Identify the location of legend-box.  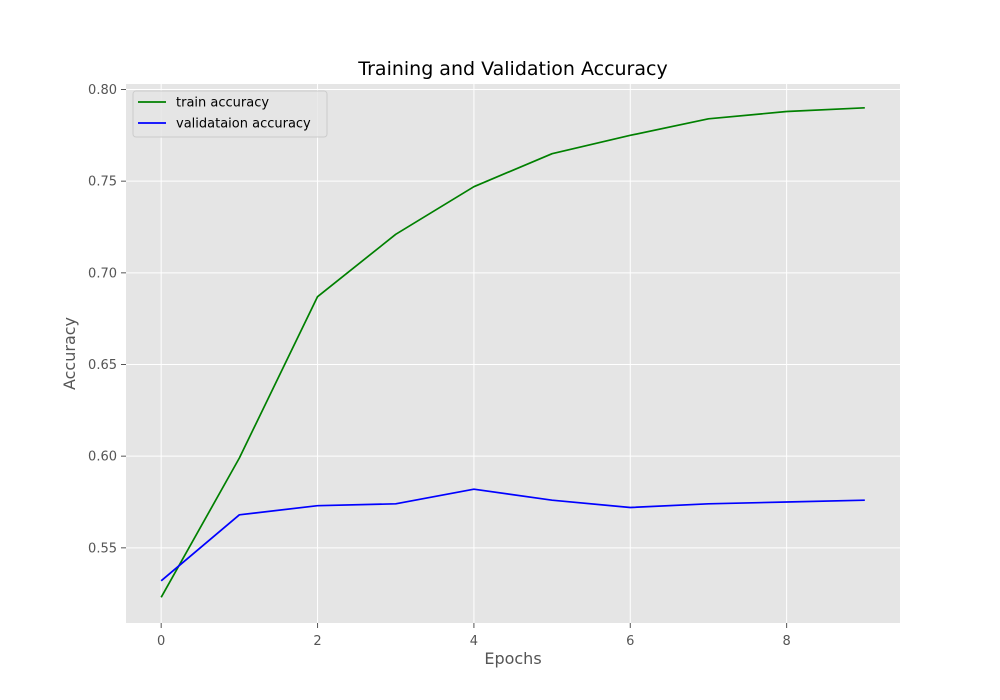
(230, 114).